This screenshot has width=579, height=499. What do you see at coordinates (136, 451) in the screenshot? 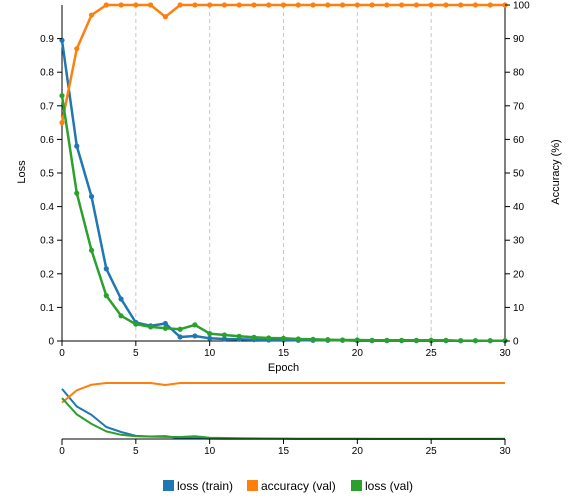
I see `overview-x-tick-label-5: 5` at bounding box center [136, 451].